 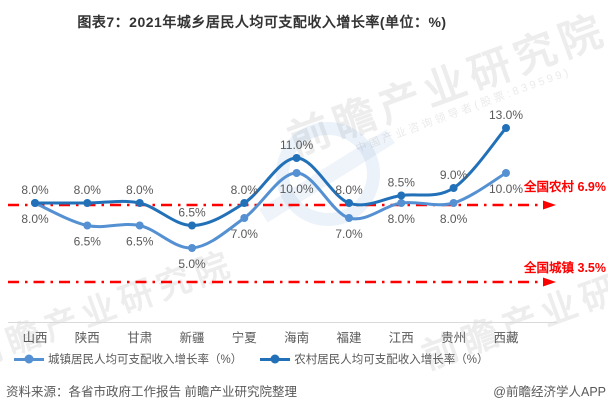 What do you see at coordinates (296, 145) in the screenshot?
I see `series-1-value-label-5: 11.0%` at bounding box center [296, 145].